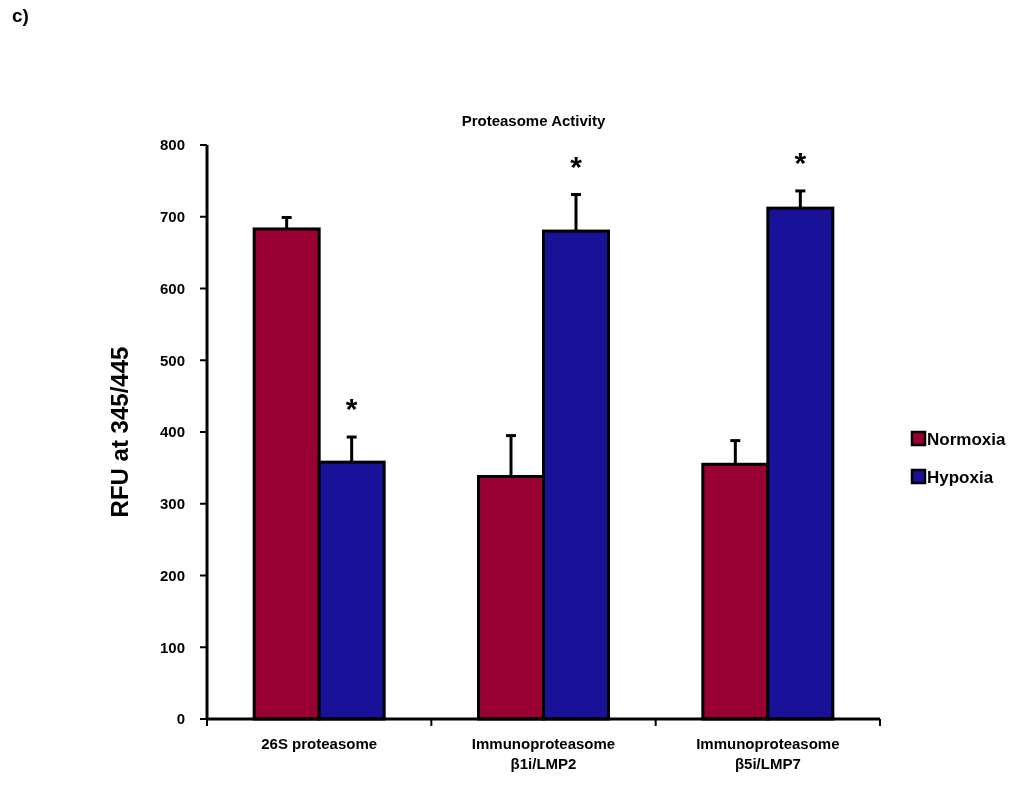  Describe the element at coordinates (543, 753) in the screenshot. I see `x-tick-label: Immunoproteasome β1i/LMP2` at that location.